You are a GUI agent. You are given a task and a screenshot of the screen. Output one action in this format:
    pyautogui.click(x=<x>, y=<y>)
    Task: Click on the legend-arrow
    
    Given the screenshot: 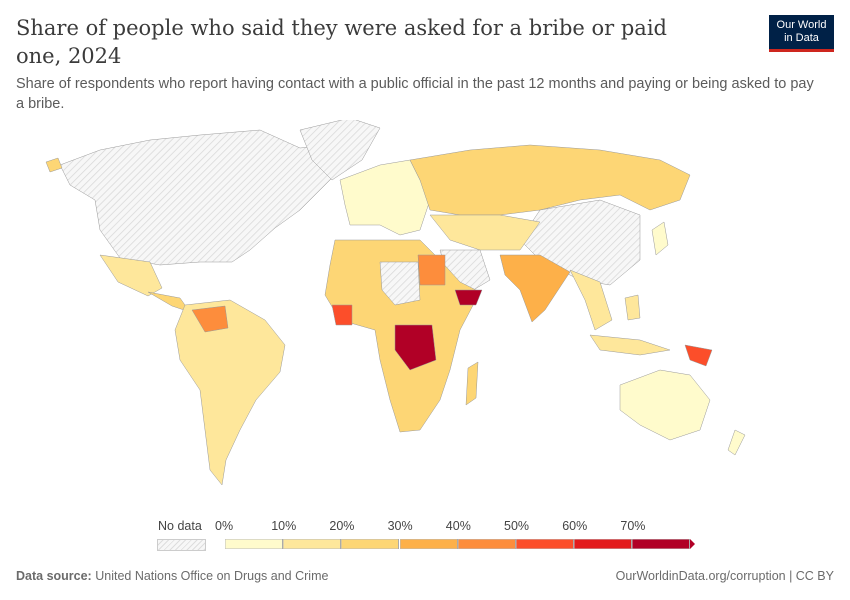 What is the action you would take?
    pyautogui.click(x=692, y=544)
    